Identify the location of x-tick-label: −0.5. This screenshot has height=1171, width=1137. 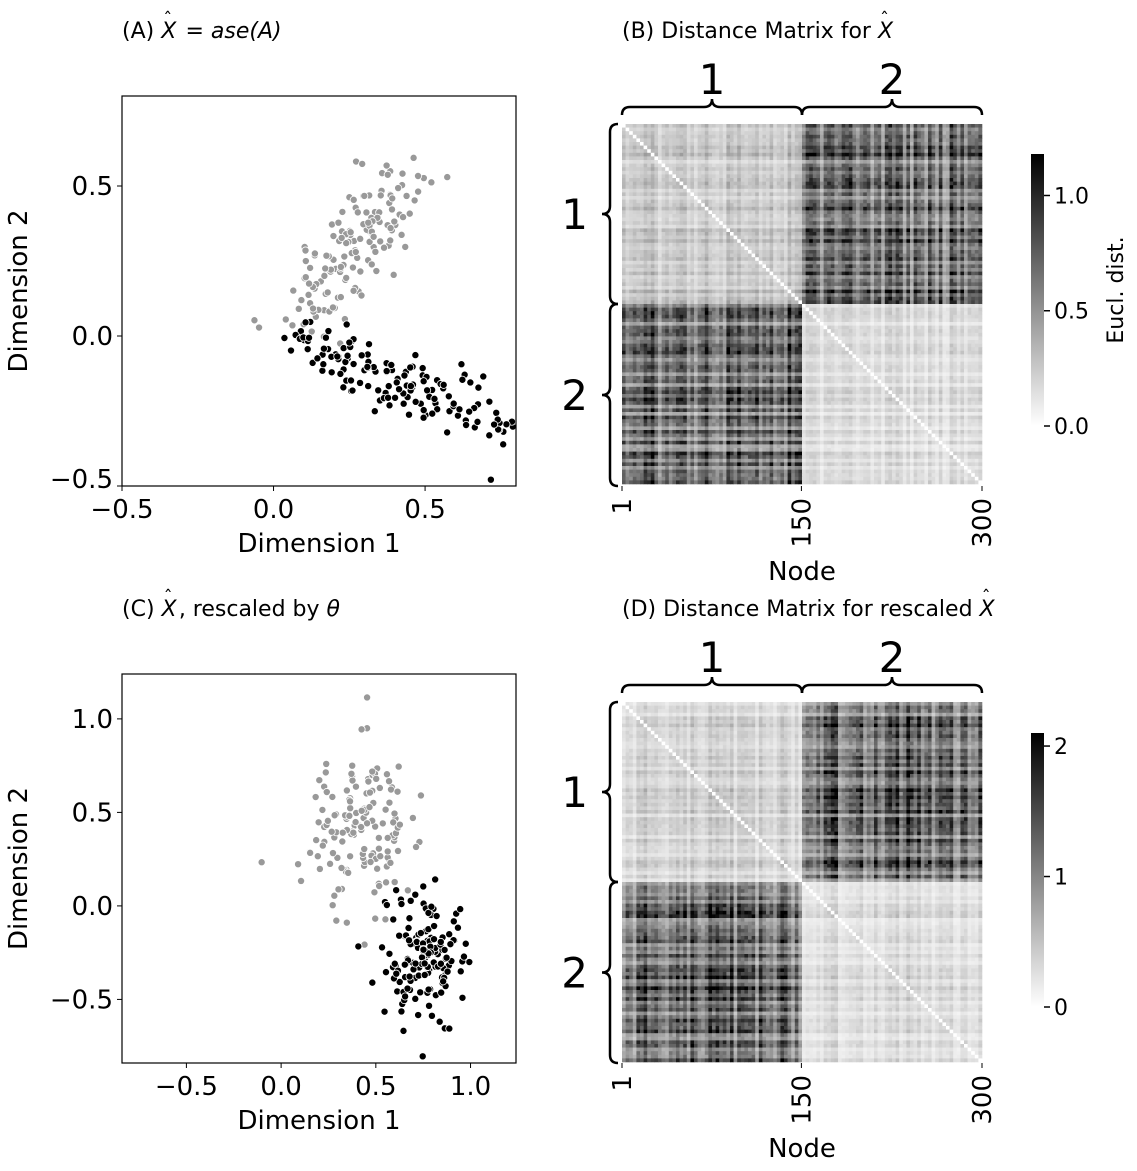
(121, 510).